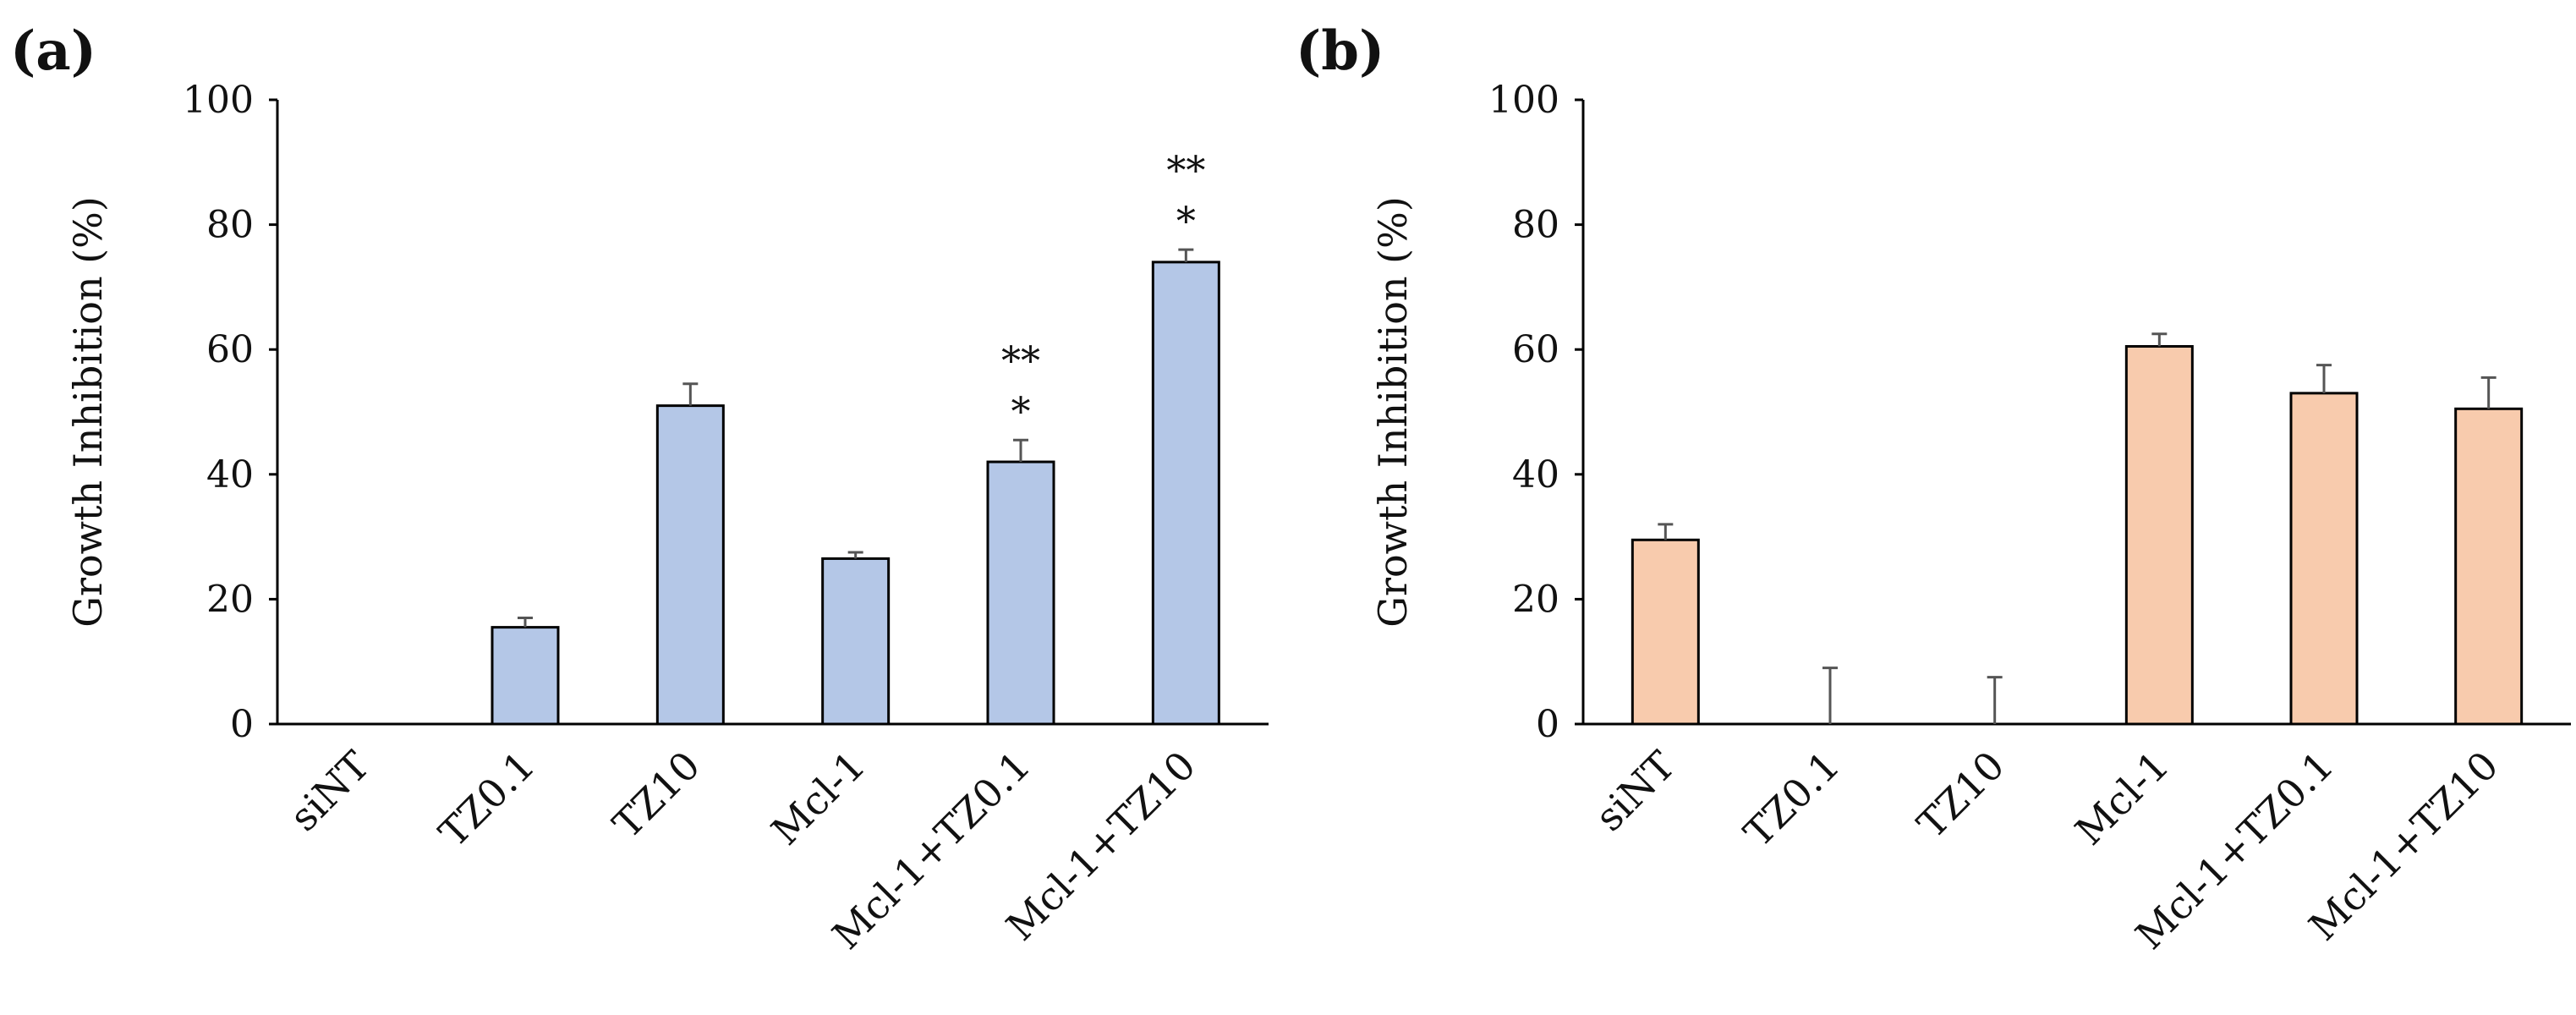 The width and height of the screenshot is (2576, 1015). What do you see at coordinates (53, 51) in the screenshot?
I see `panel-label: (a)` at bounding box center [53, 51].